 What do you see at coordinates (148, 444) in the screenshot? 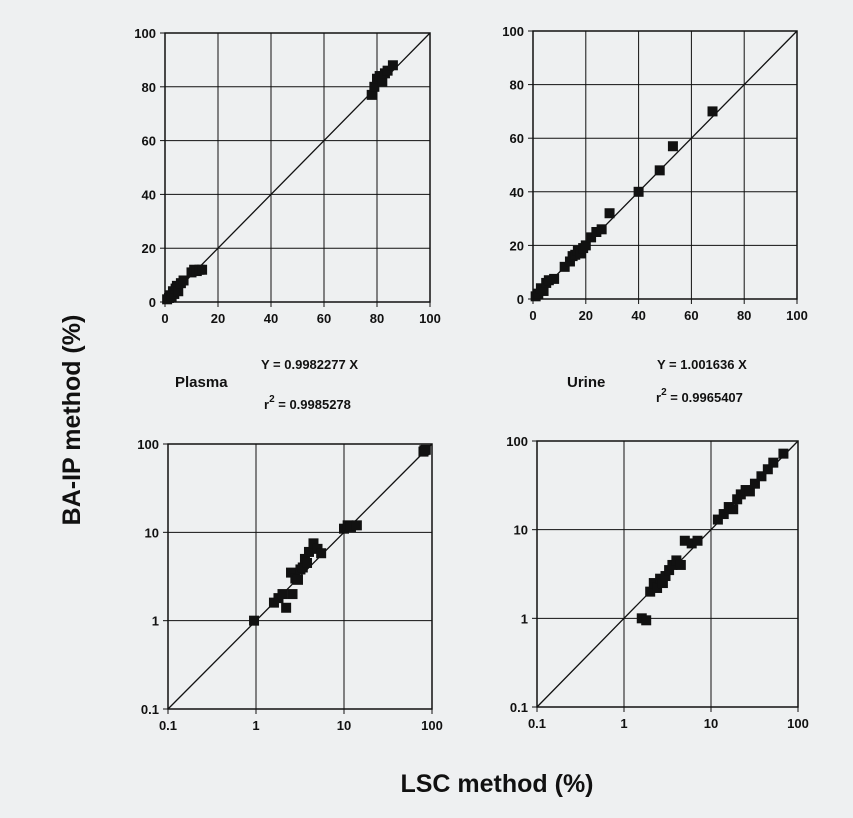
I see `plasma-log-ytick-label-3: 100` at bounding box center [148, 444].